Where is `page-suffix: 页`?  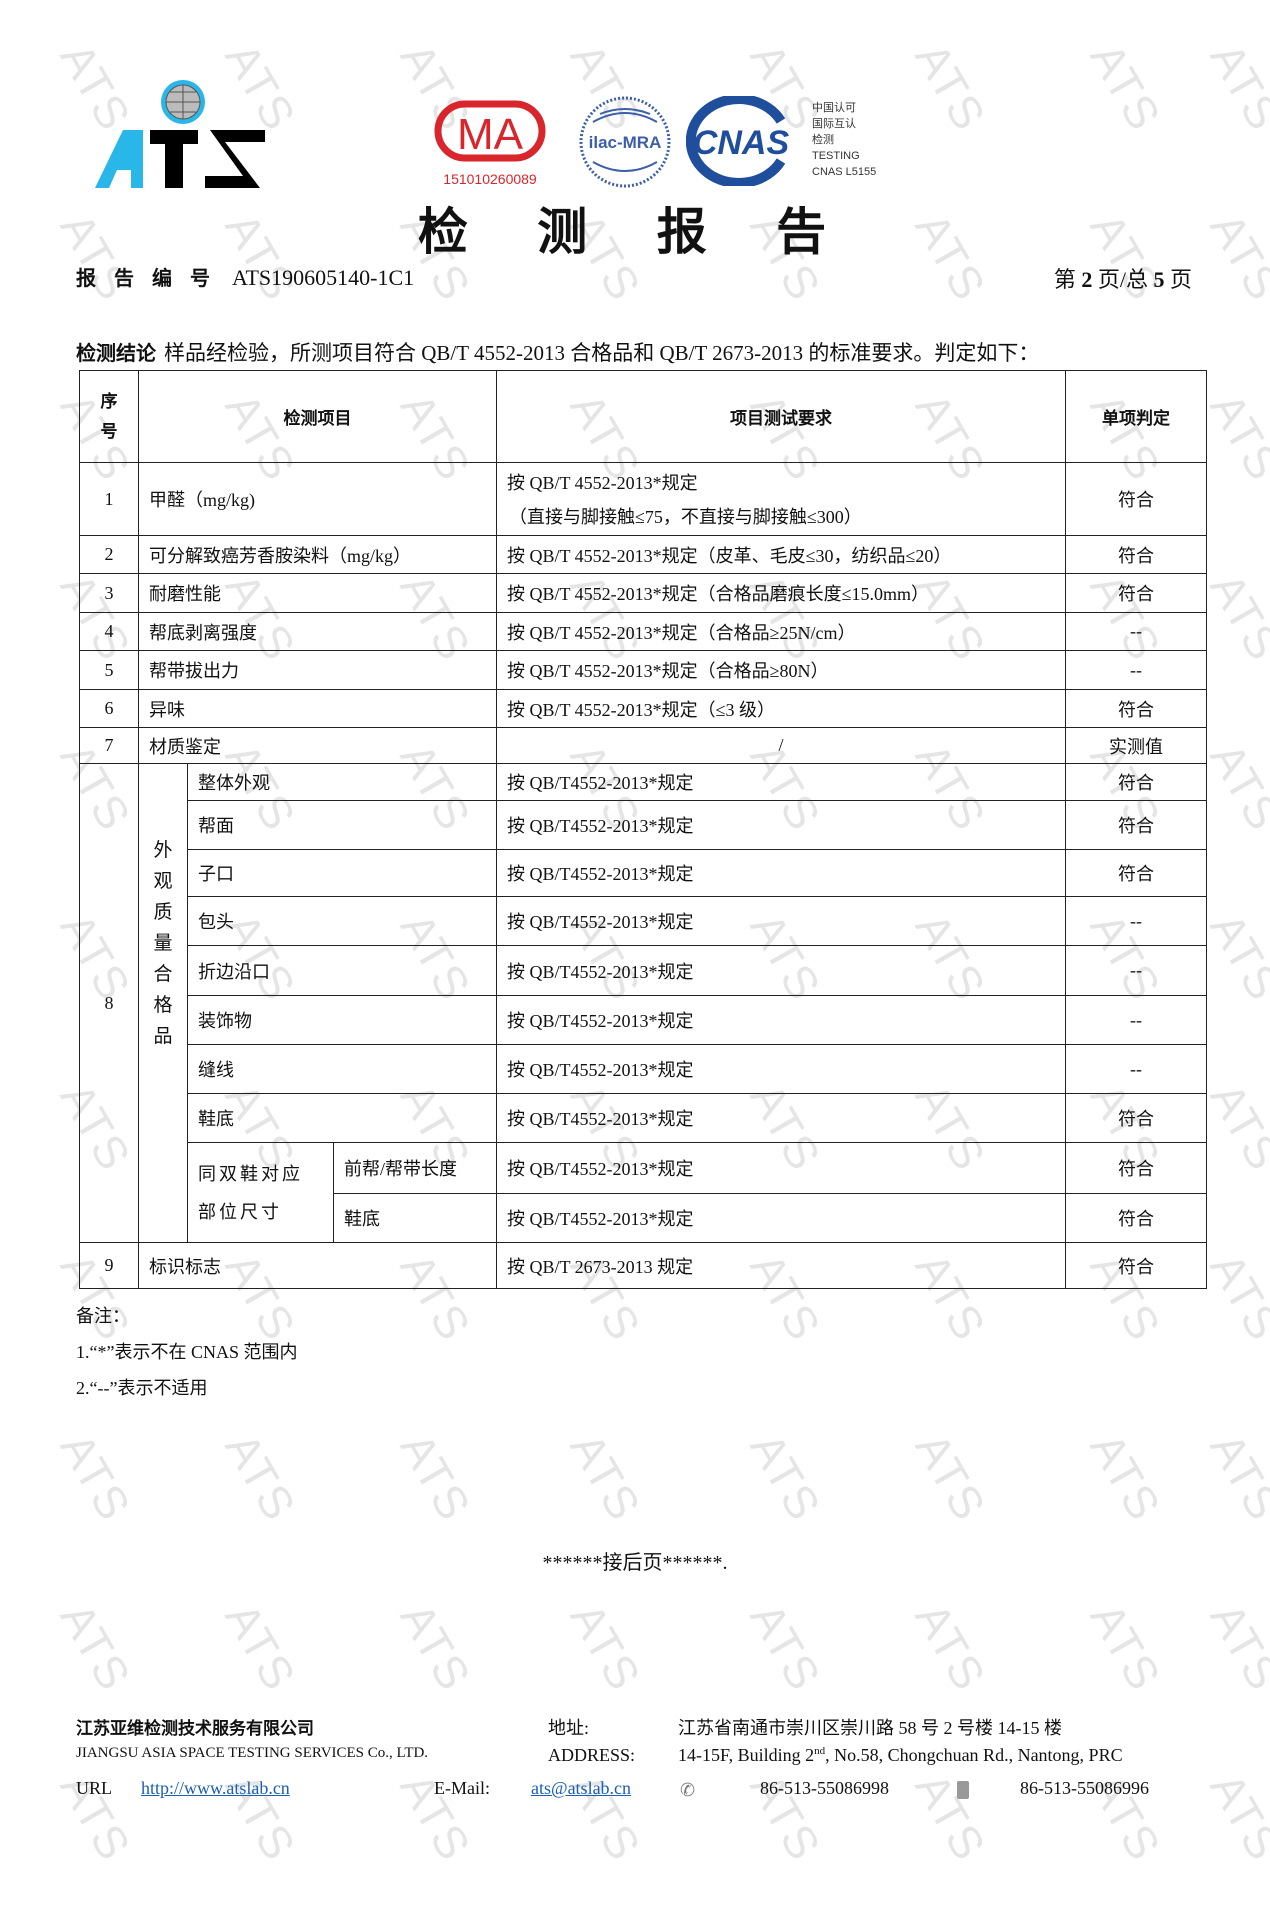
page-suffix: 页 is located at coordinates (1178, 279).